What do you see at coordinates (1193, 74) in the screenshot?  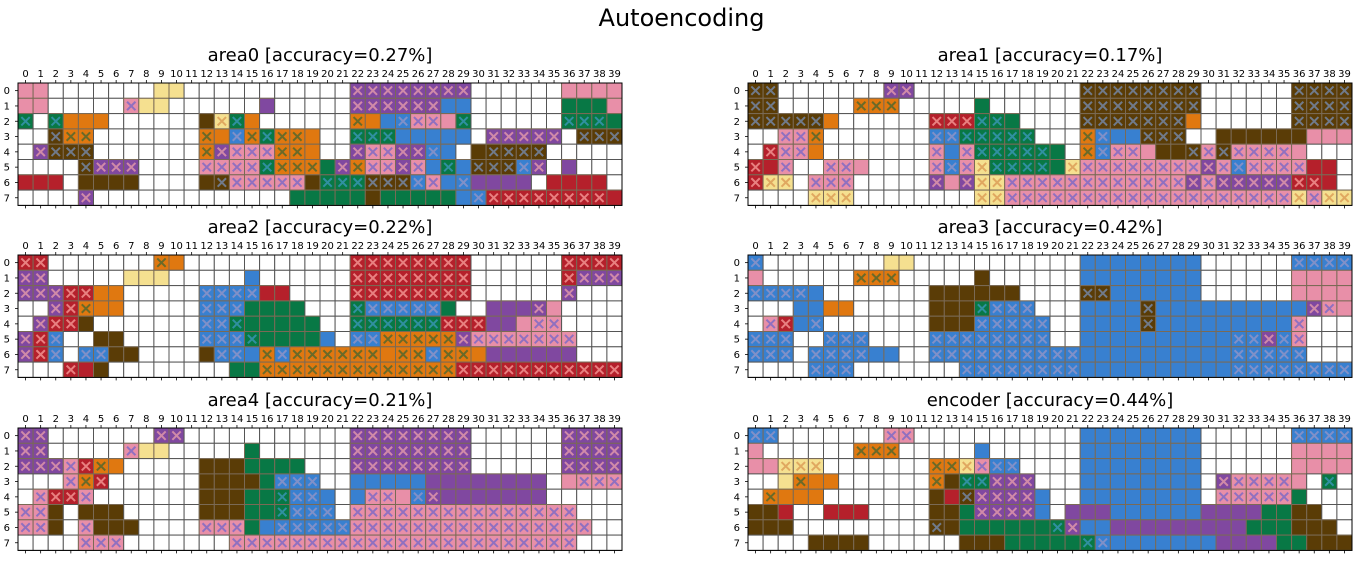 I see `x-tick-label: 29` at bounding box center [1193, 74].